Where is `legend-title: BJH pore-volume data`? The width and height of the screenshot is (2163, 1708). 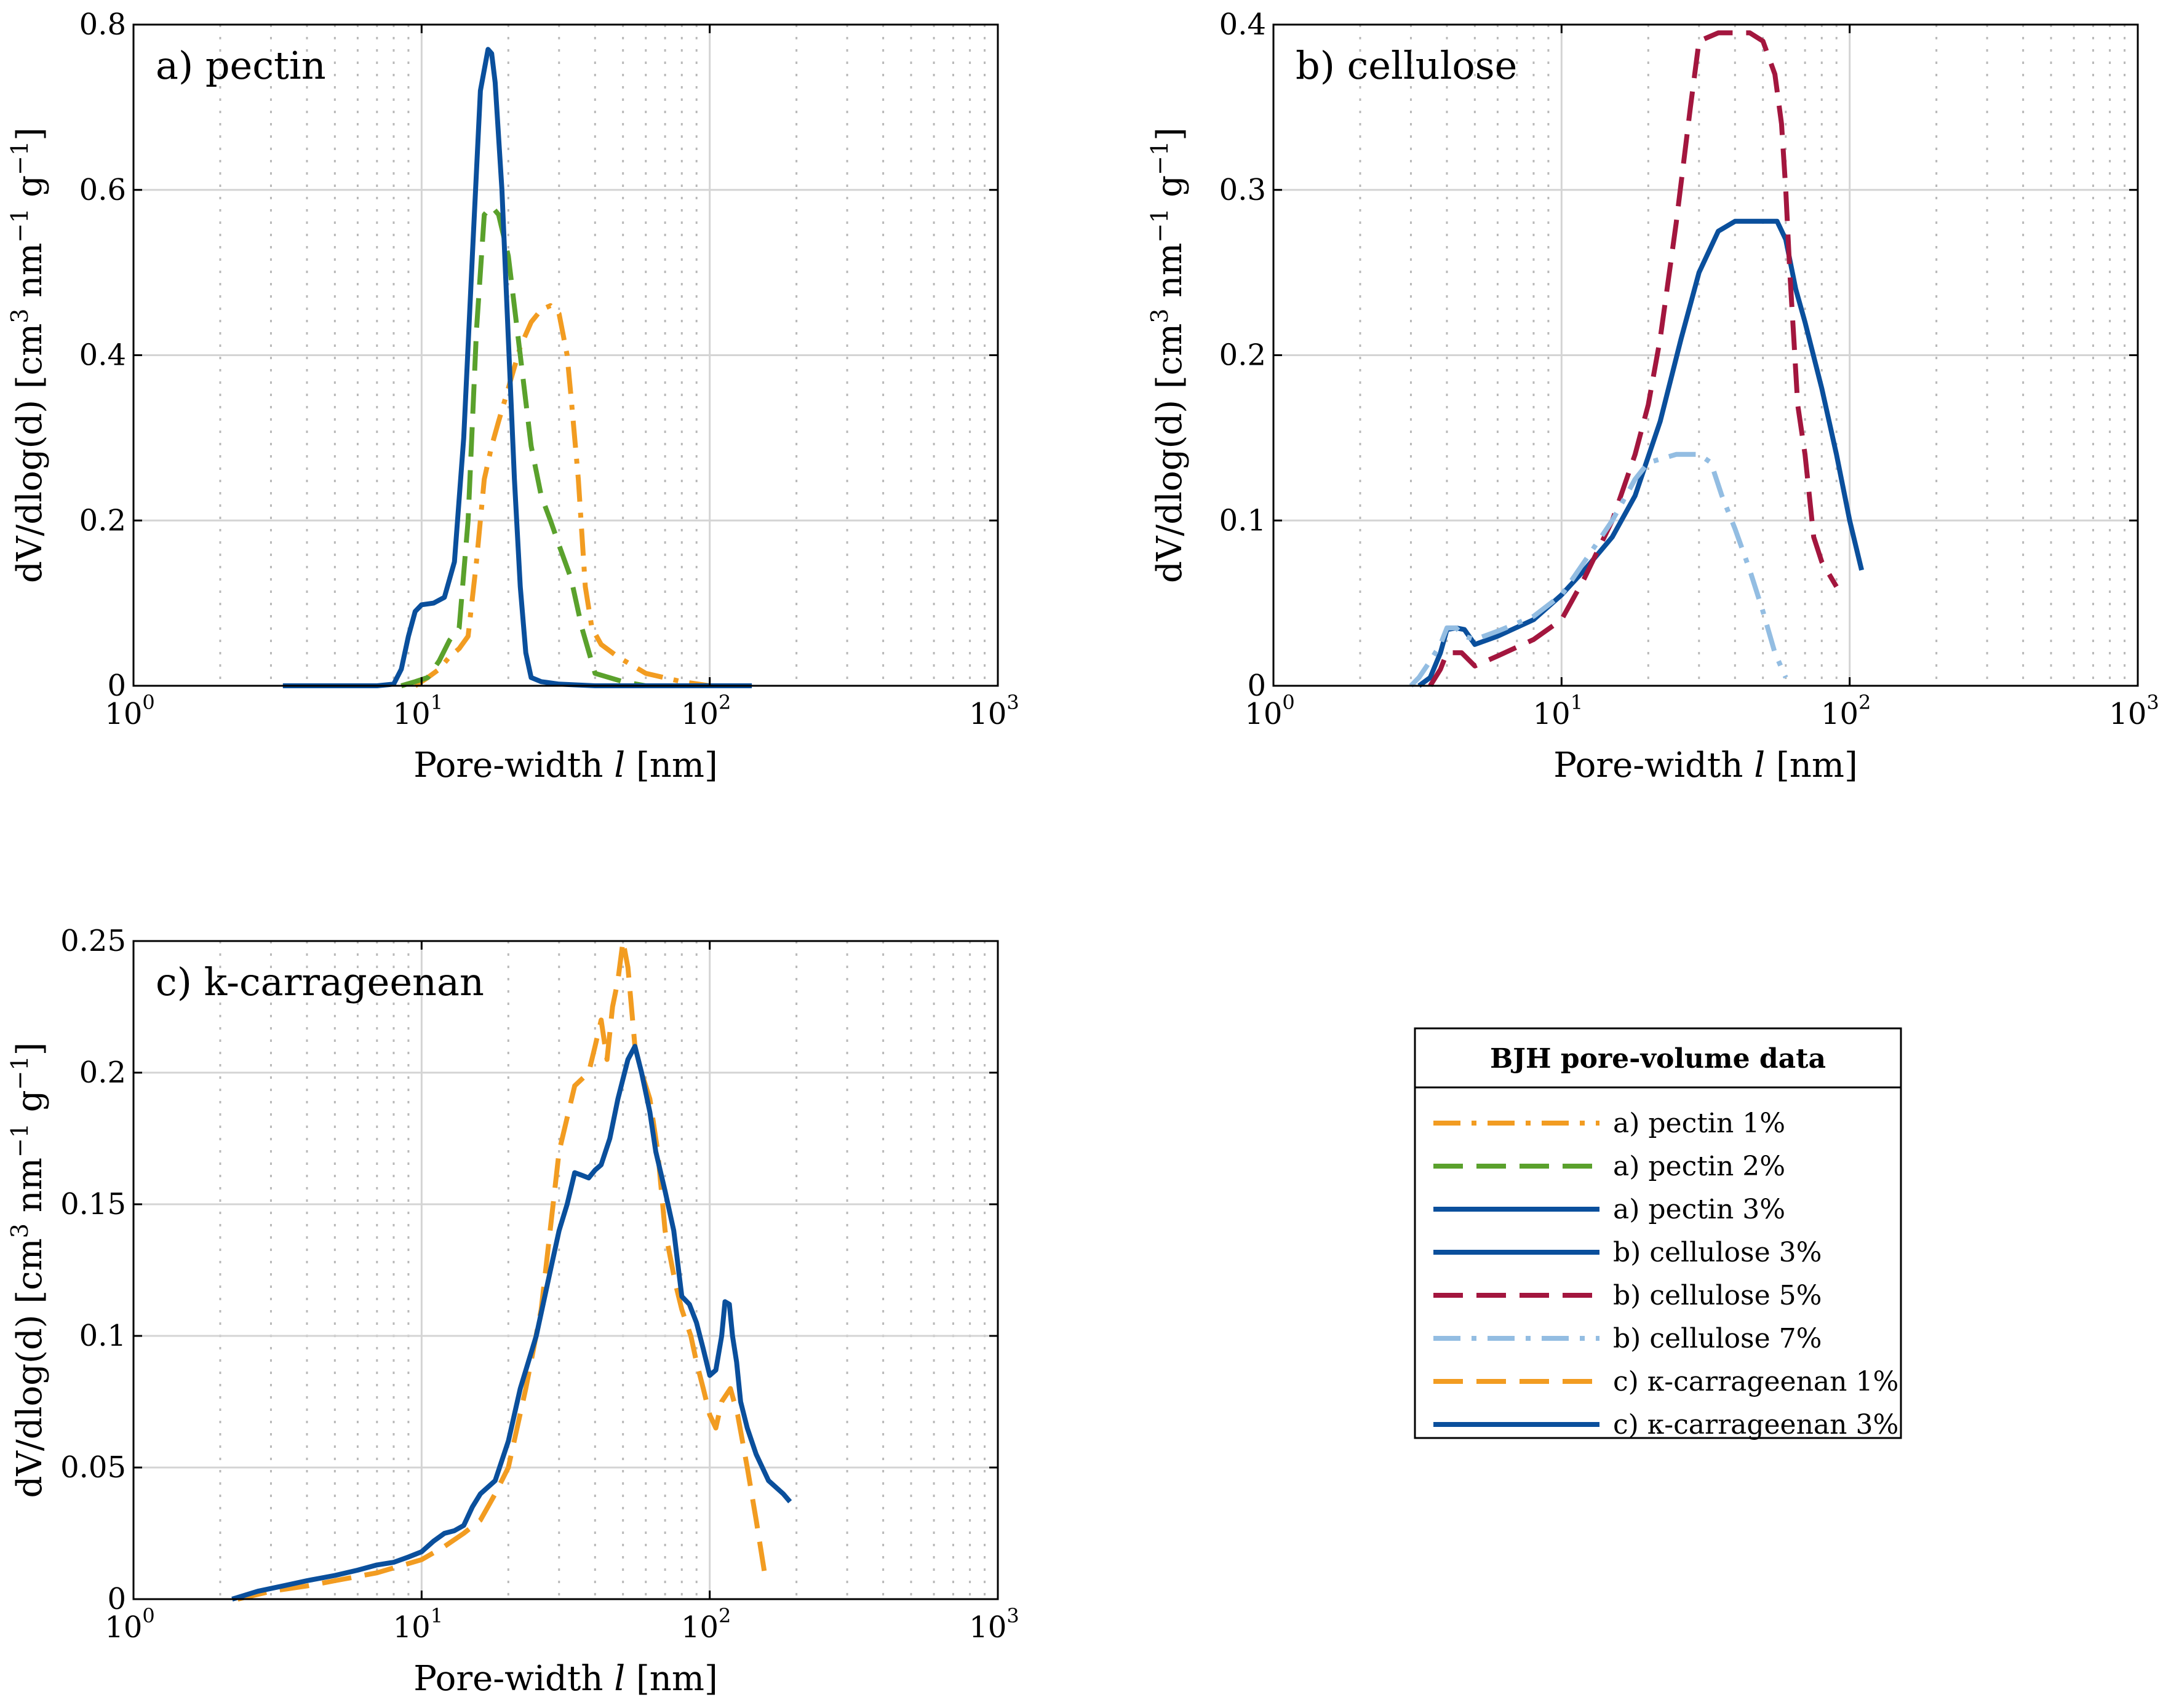
legend-title: BJH pore-volume data is located at coordinates (1658, 1058).